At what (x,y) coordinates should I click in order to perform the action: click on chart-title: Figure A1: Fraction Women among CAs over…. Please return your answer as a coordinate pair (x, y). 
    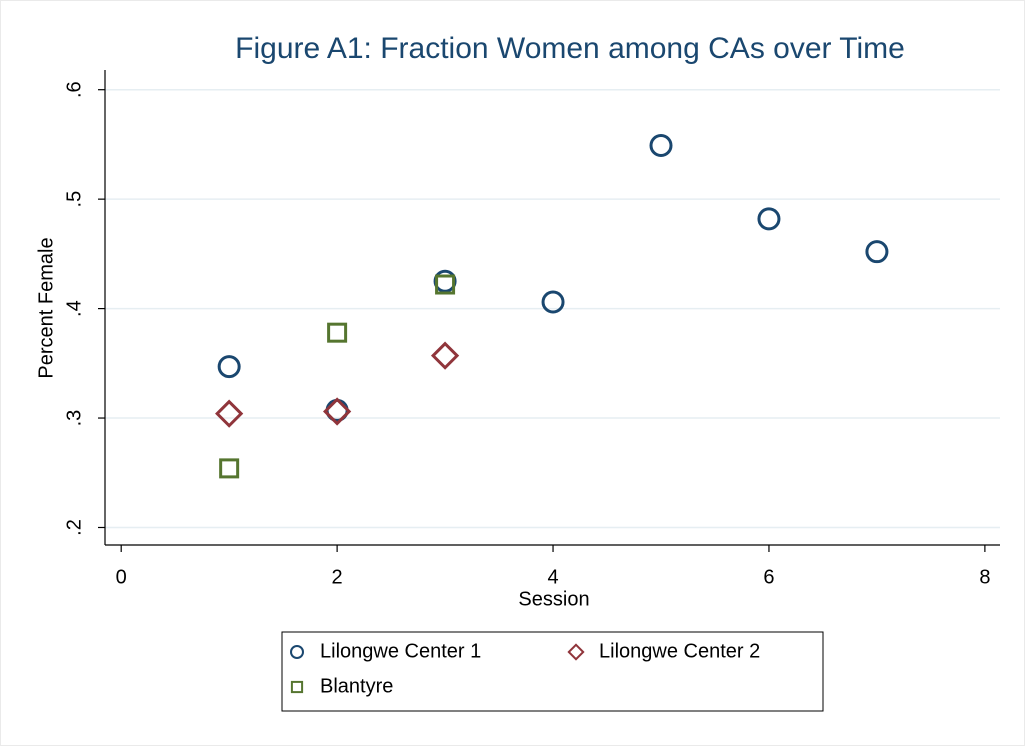
    Looking at the image, I should click on (570, 48).